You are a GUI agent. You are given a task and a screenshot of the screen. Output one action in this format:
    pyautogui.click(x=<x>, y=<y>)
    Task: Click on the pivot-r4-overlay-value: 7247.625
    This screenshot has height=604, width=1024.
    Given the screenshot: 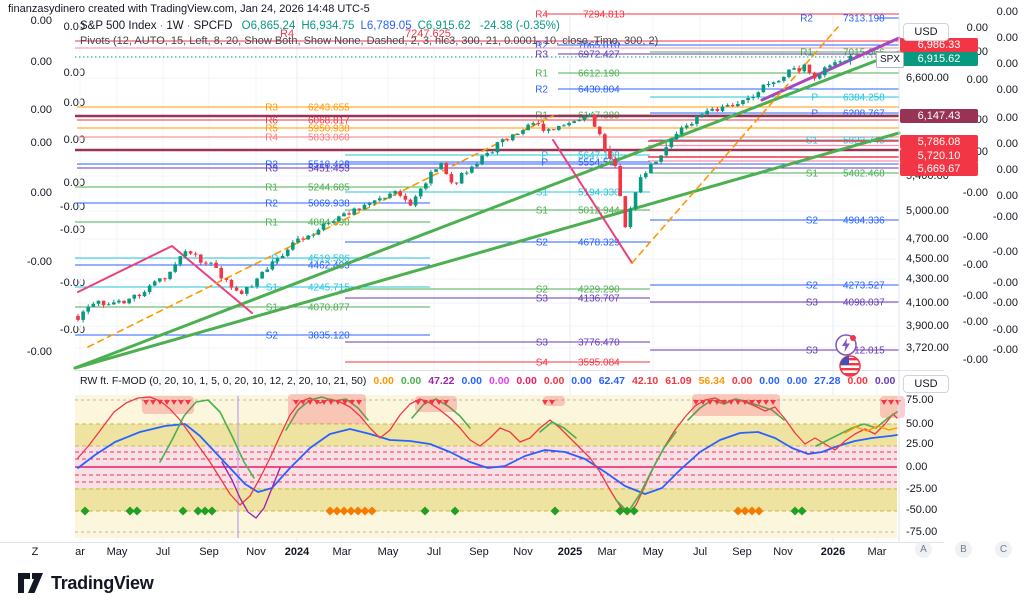 What is the action you would take?
    pyautogui.click(x=428, y=34)
    